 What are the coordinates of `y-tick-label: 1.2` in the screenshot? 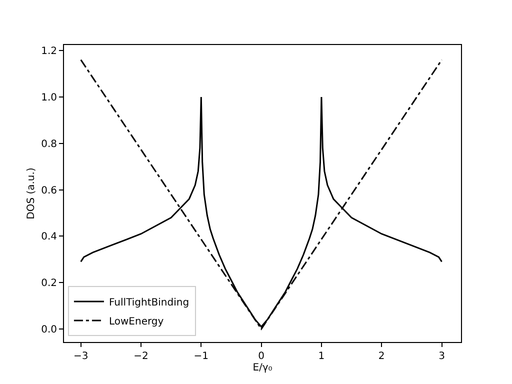 It's located at (49, 52).